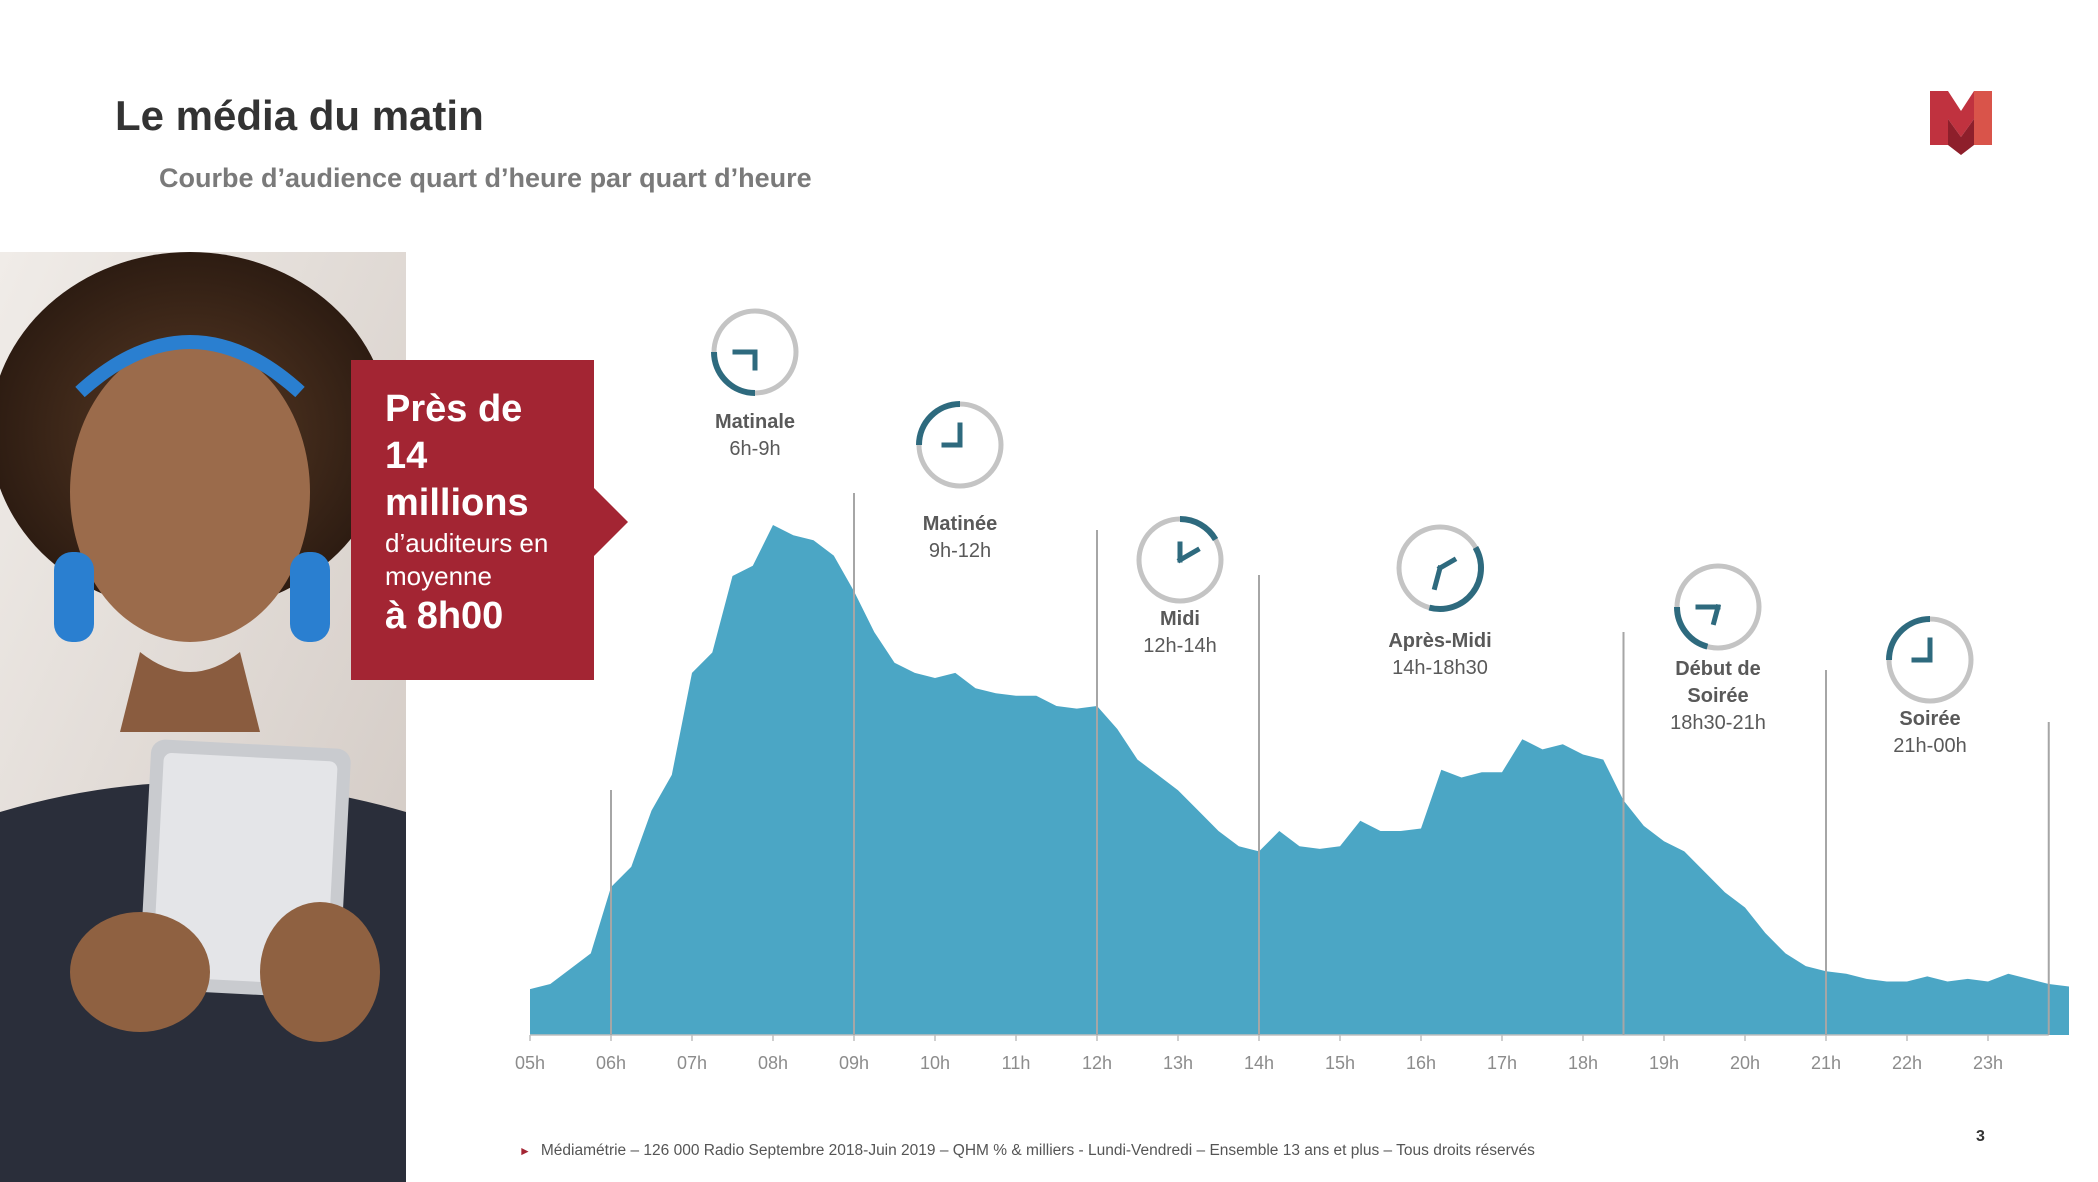 This screenshot has width=2098, height=1182. I want to click on x-tick-label-13h: 13h, so click(1178, 1063).